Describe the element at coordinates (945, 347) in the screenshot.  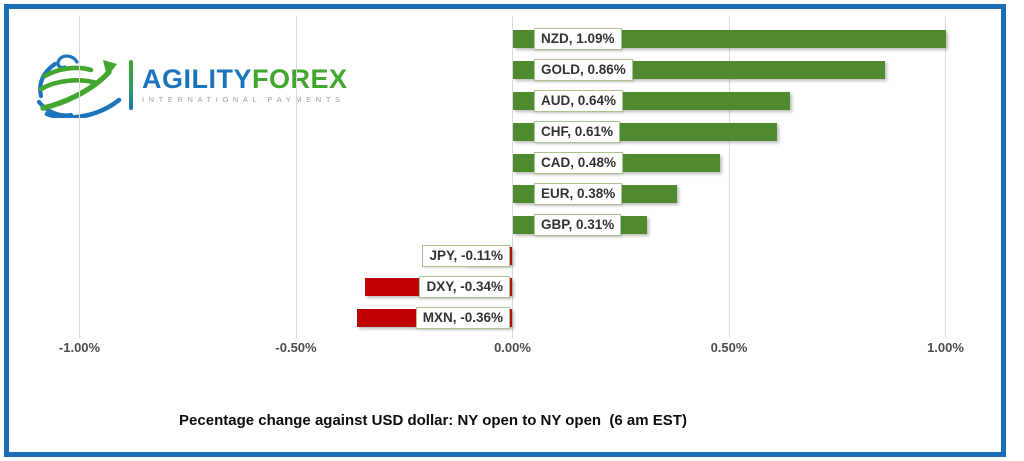
I see `x-axis-tick-label: 1.00%` at that location.